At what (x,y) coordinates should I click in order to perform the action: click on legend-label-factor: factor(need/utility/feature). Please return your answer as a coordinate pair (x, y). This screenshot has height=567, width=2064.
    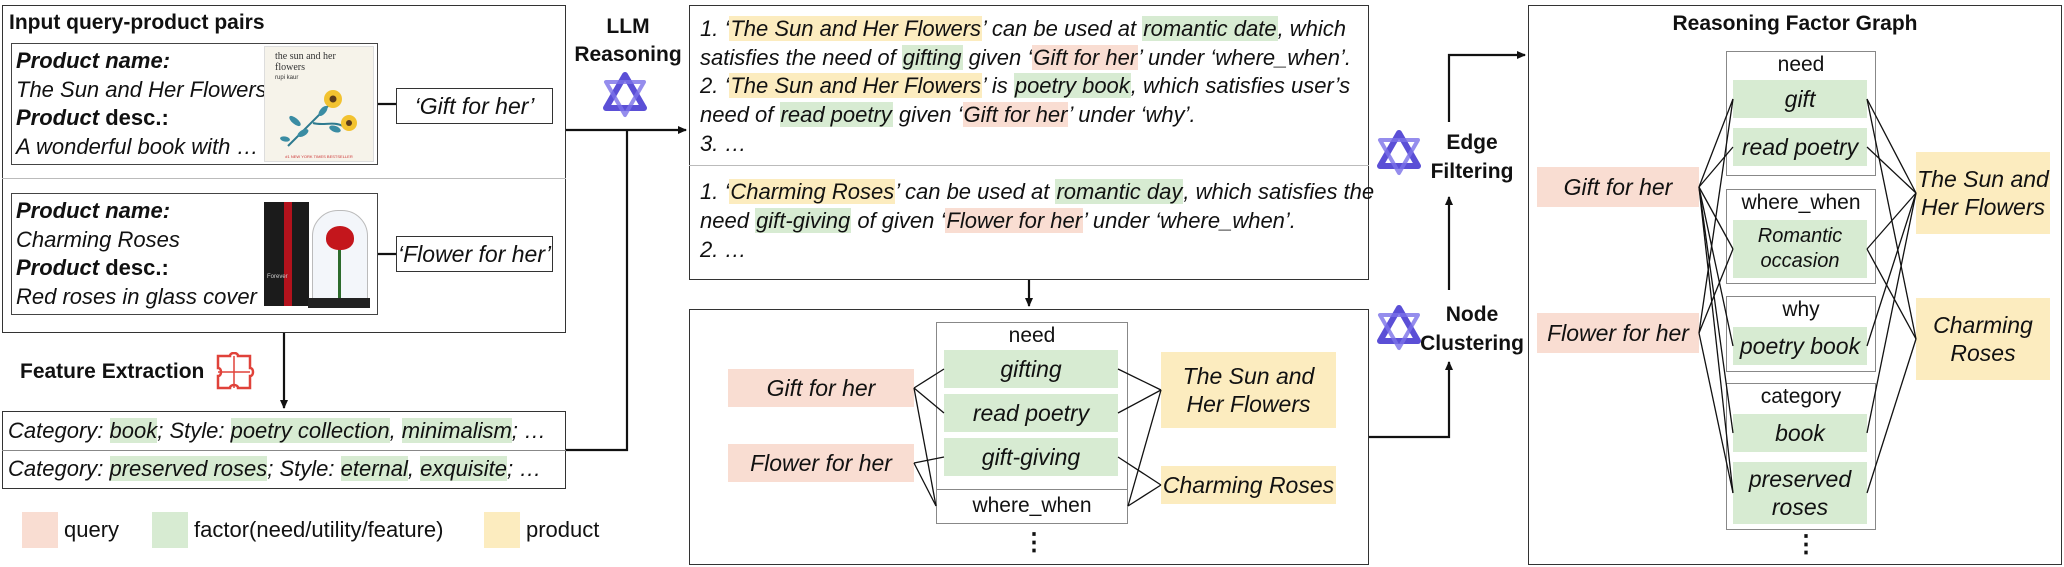
    Looking at the image, I should click on (319, 529).